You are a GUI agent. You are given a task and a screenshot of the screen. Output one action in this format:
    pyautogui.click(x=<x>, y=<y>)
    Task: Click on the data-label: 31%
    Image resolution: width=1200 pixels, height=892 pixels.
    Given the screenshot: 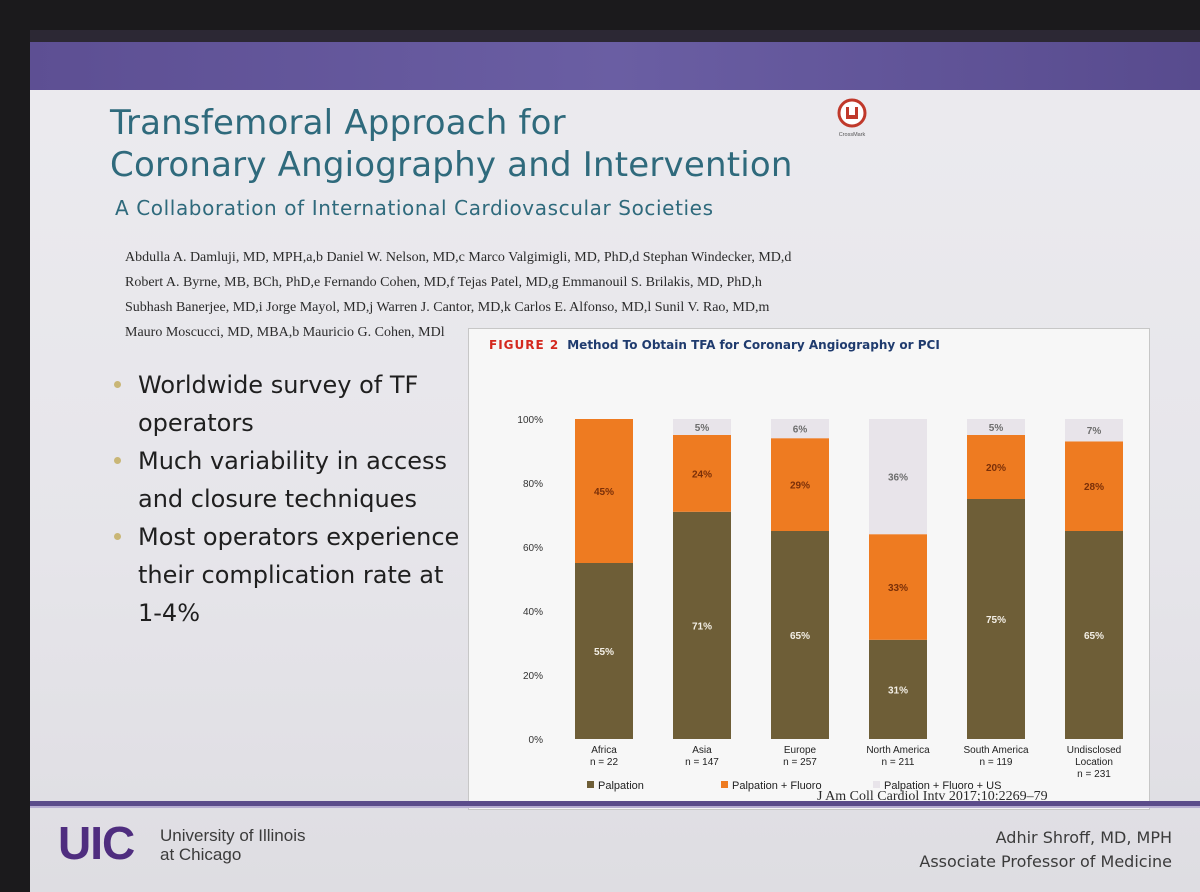 What is the action you would take?
    pyautogui.click(x=898, y=690)
    